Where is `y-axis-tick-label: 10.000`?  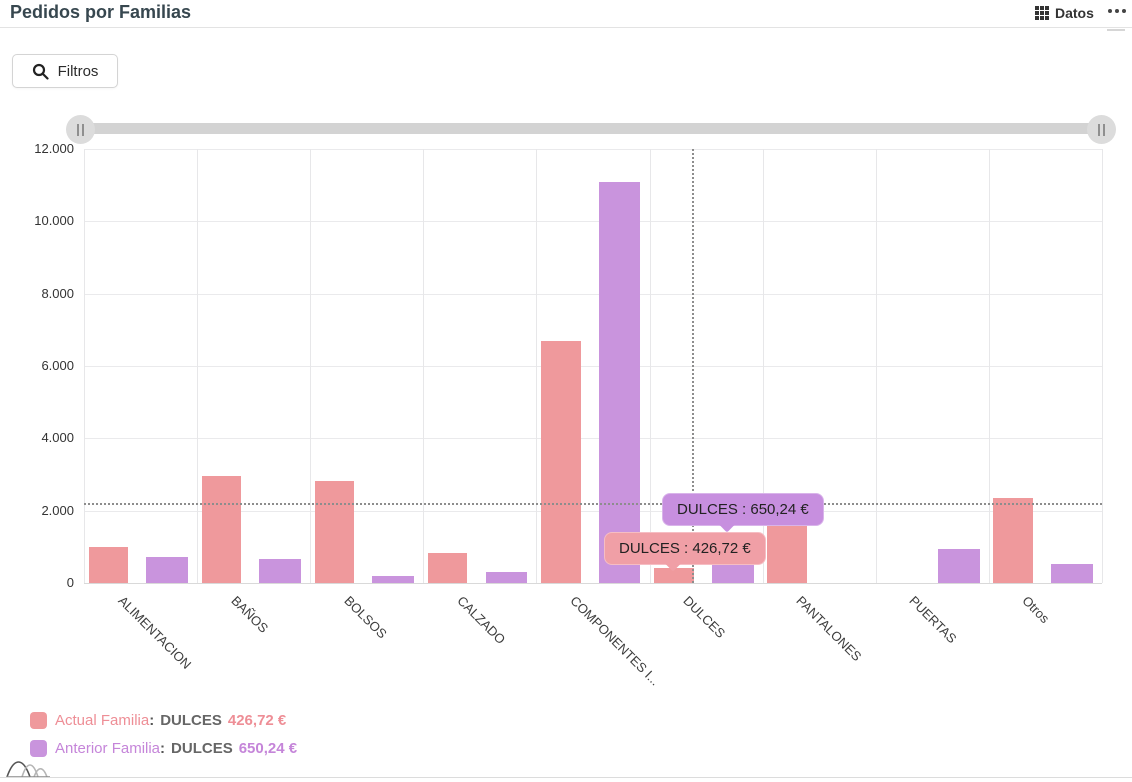
y-axis-tick-label: 10.000 is located at coordinates (54, 221).